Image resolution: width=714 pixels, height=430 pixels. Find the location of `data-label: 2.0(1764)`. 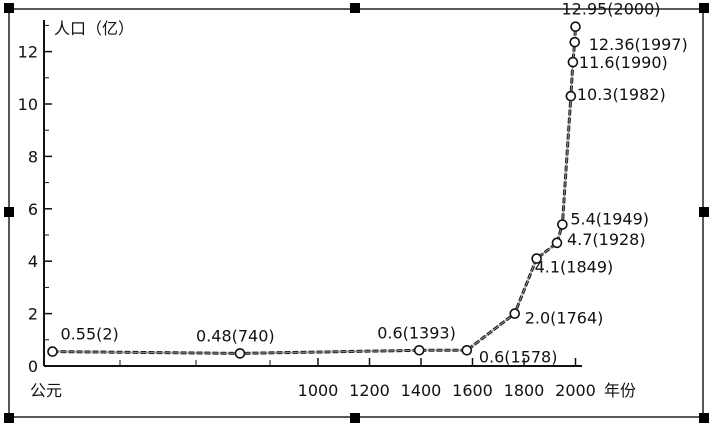

data-label: 2.0(1764) is located at coordinates (564, 318).